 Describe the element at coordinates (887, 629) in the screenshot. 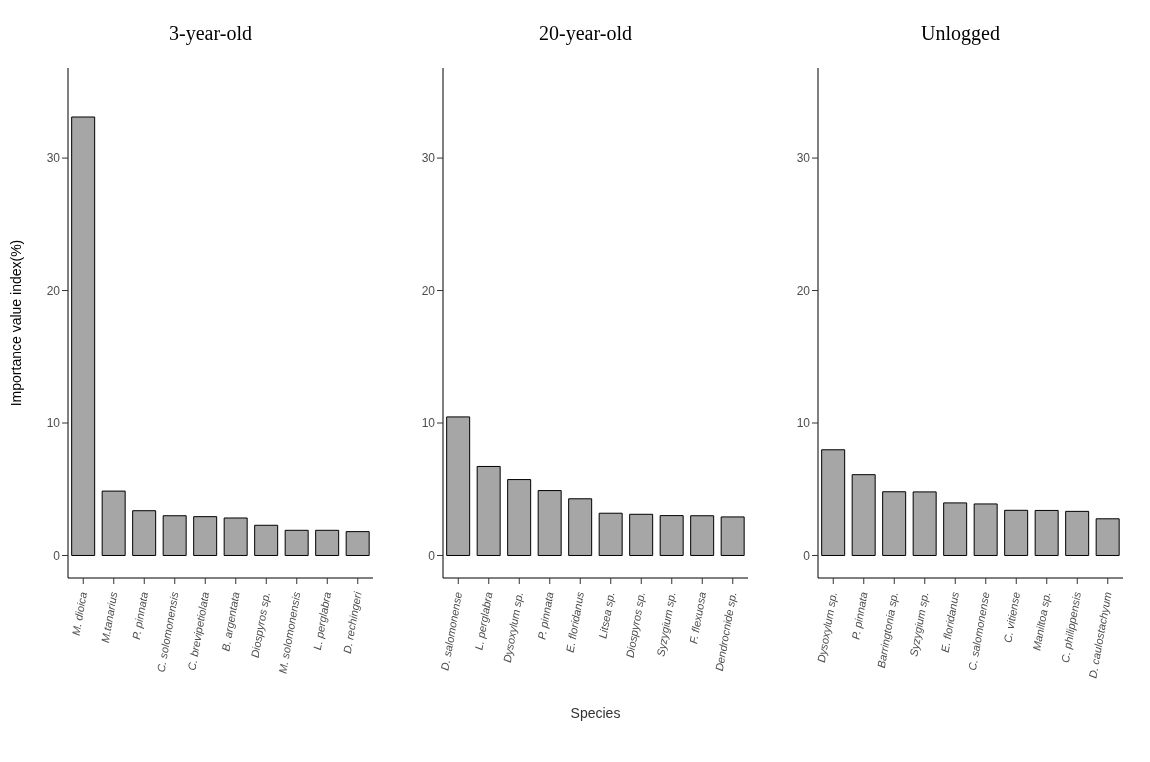

I see `x-tick-label: Barringtonia sp.` at that location.